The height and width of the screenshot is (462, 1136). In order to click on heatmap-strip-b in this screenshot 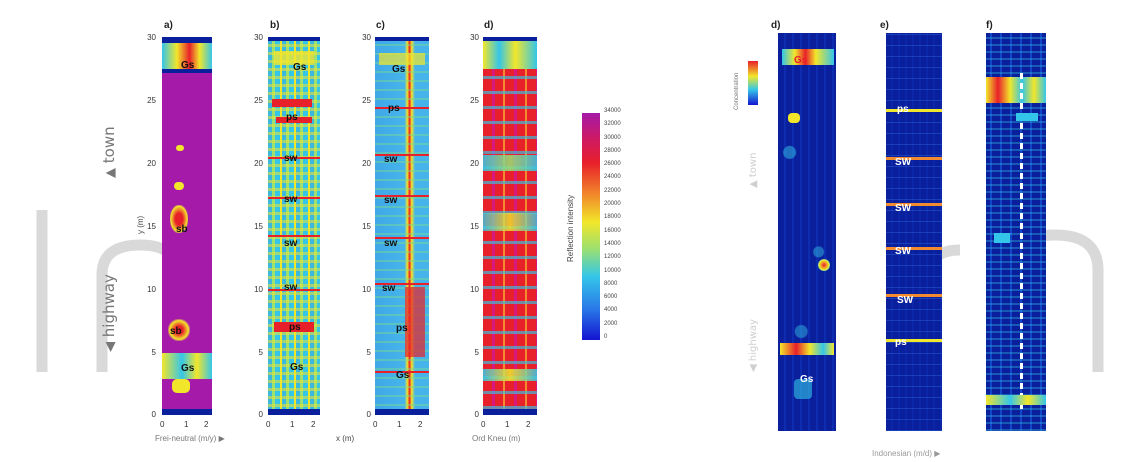, I will do `click(294, 226)`.